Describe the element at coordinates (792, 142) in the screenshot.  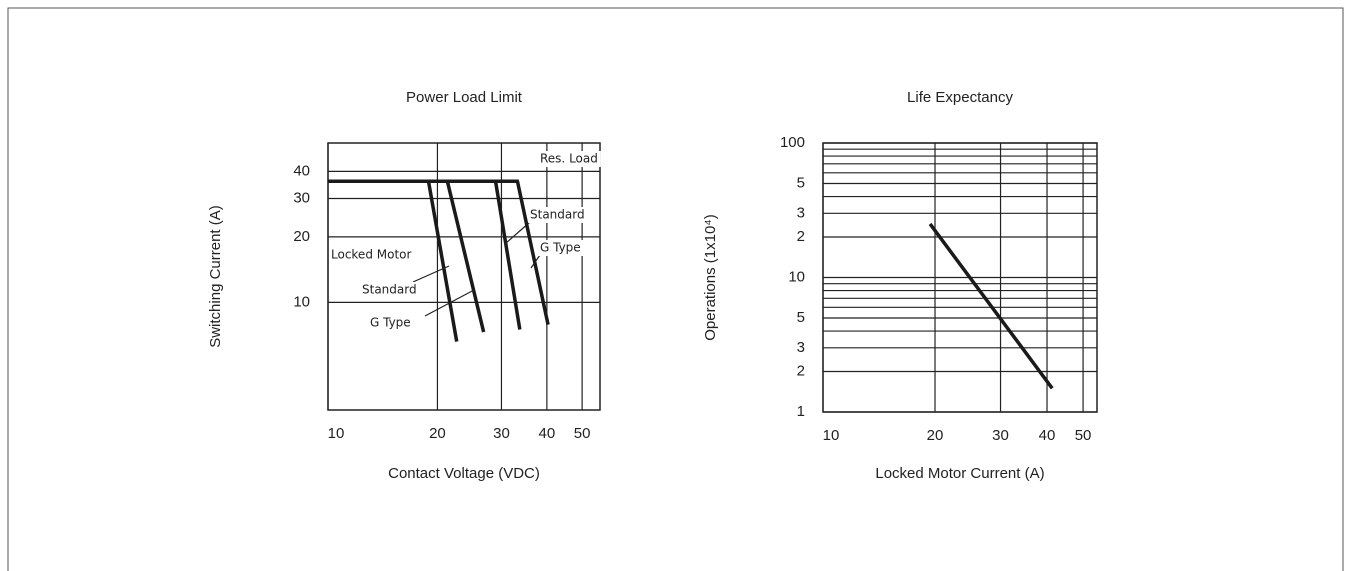
I see `y-tick-label: 100` at that location.